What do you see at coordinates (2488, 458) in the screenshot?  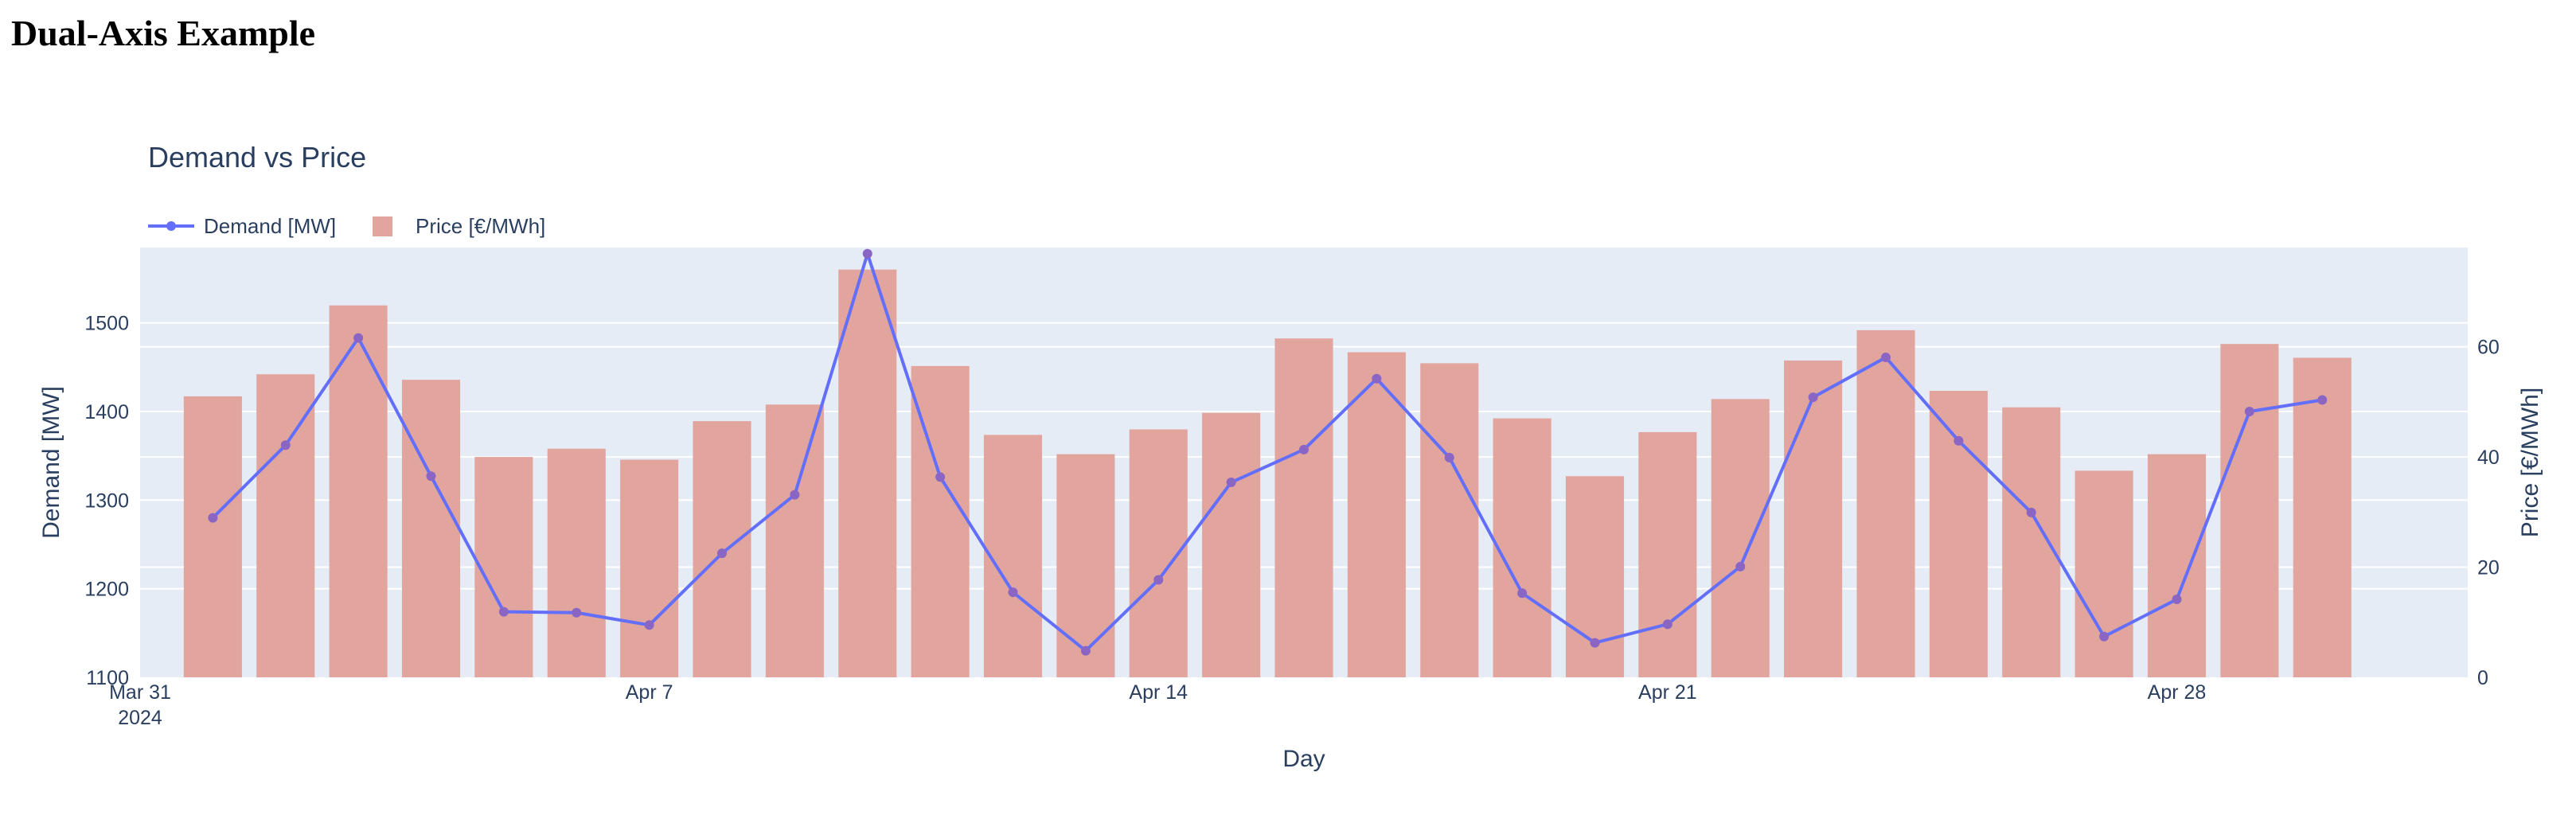 I see `right-y-tick-label: 40` at bounding box center [2488, 458].